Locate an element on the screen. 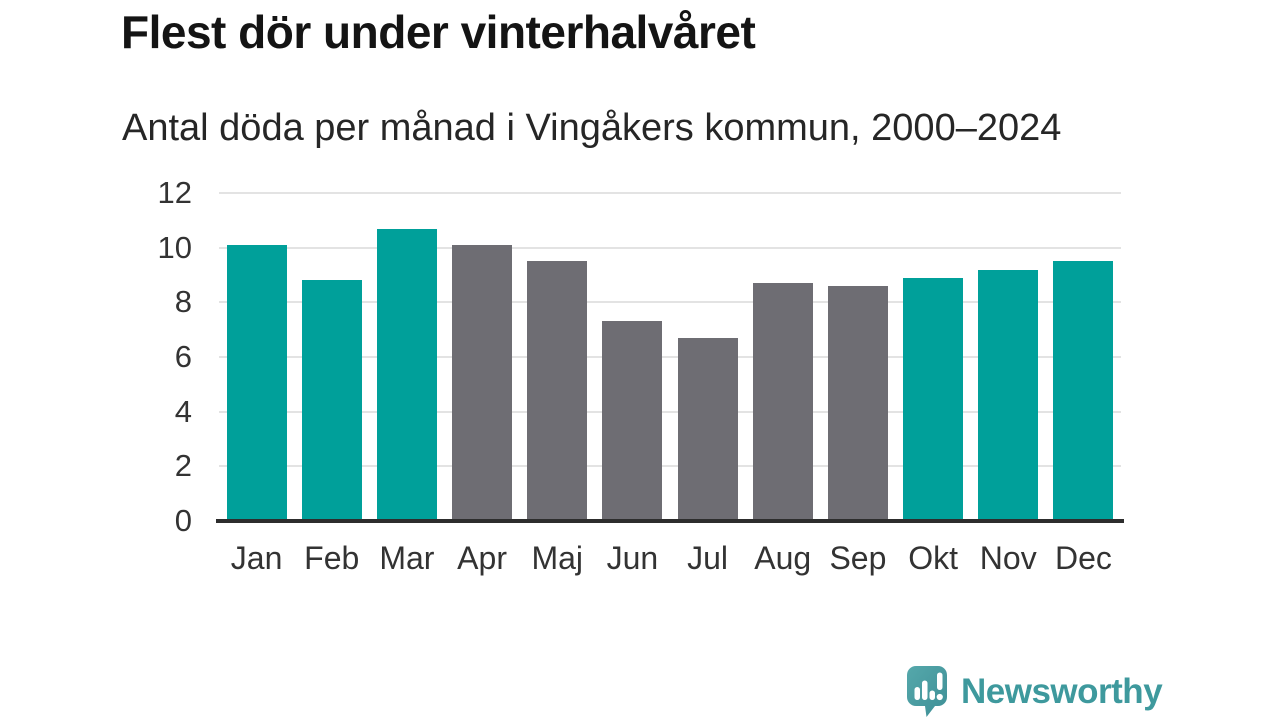 The image size is (1280, 720). xtick-label-aug: Aug is located at coordinates (783, 558).